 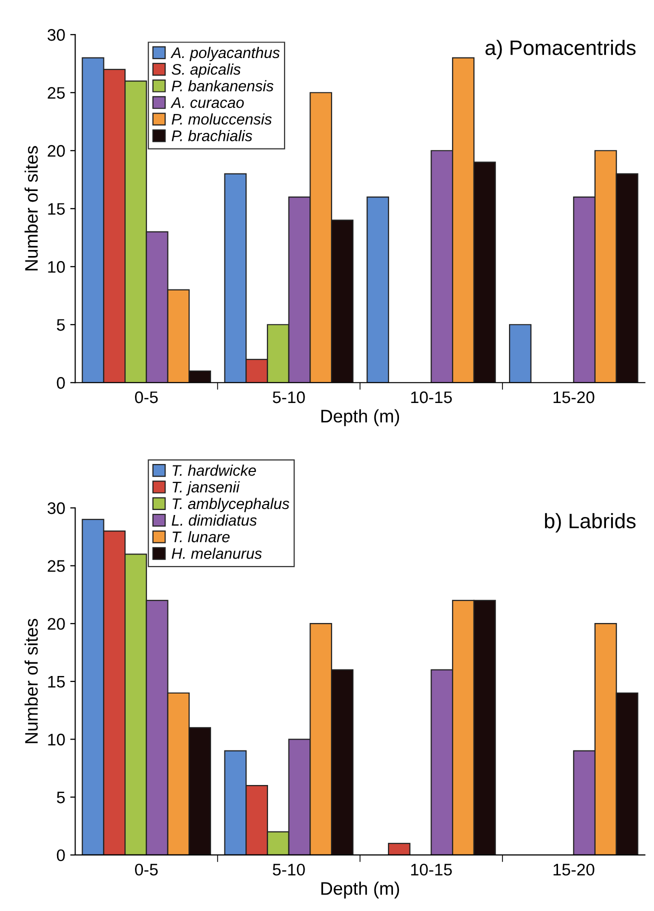 I want to click on legend-label: T. amblycephalus, so click(x=231, y=505).